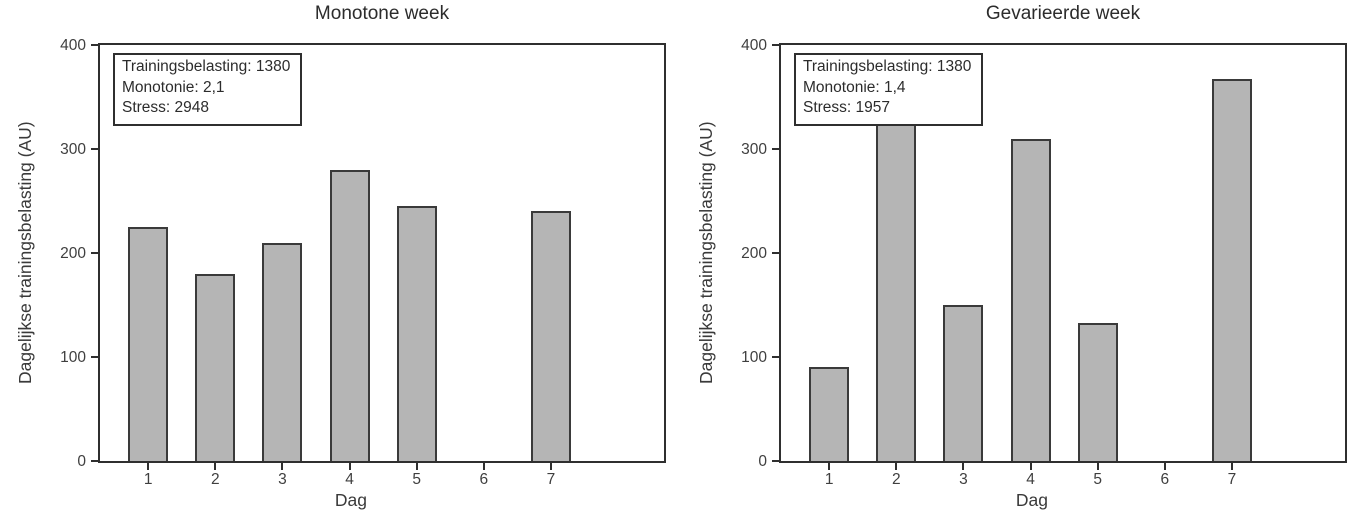 Image resolution: width=1363 pixels, height=526 pixels. I want to click on chart-title: Gevarieerde week, so click(1063, 13).